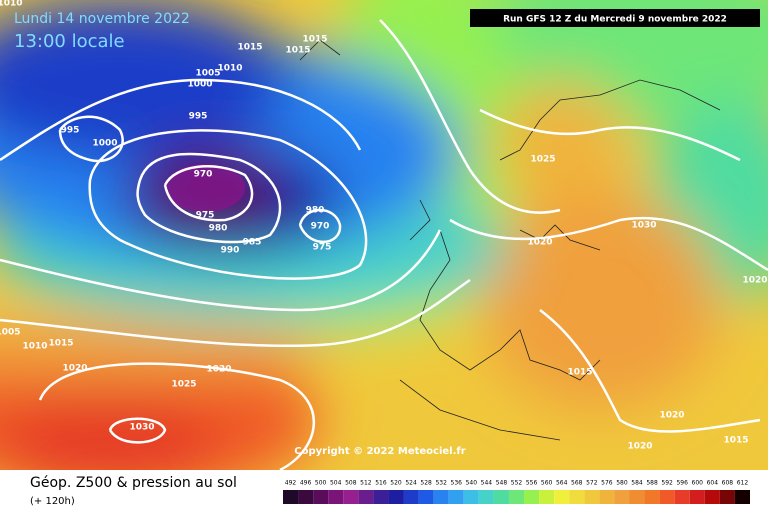 The height and width of the screenshot is (512, 768). I want to click on scale-label: 544, so click(487, 483).